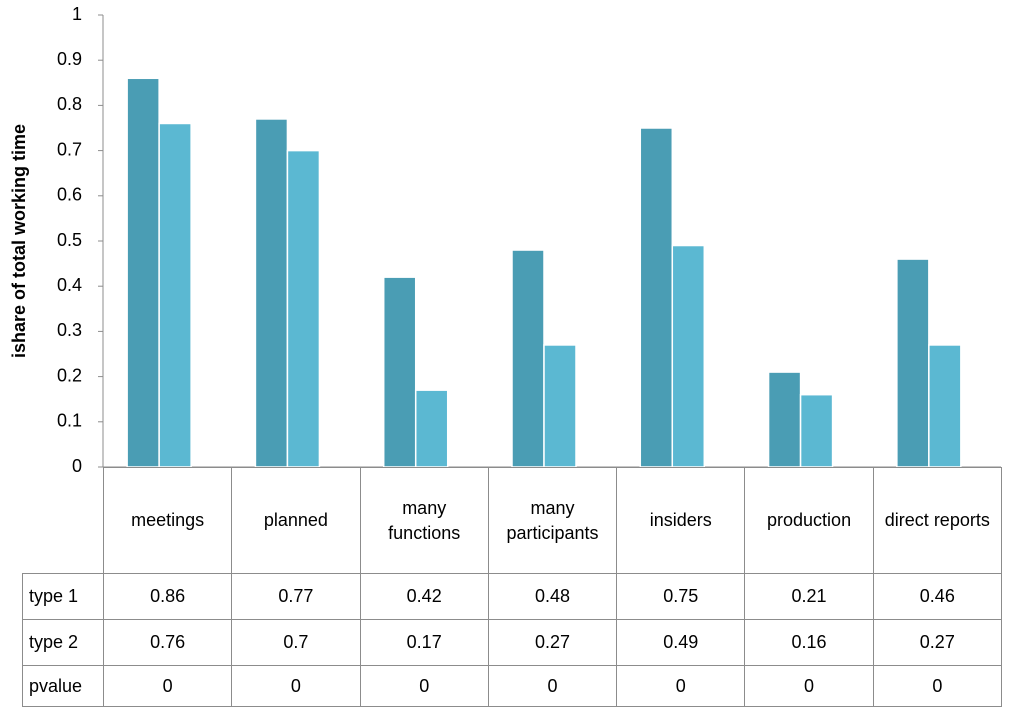 Image resolution: width=1019 pixels, height=707 pixels. Describe the element at coordinates (19, 241) in the screenshot. I see `y-axis-title: ishare of total working time` at that location.